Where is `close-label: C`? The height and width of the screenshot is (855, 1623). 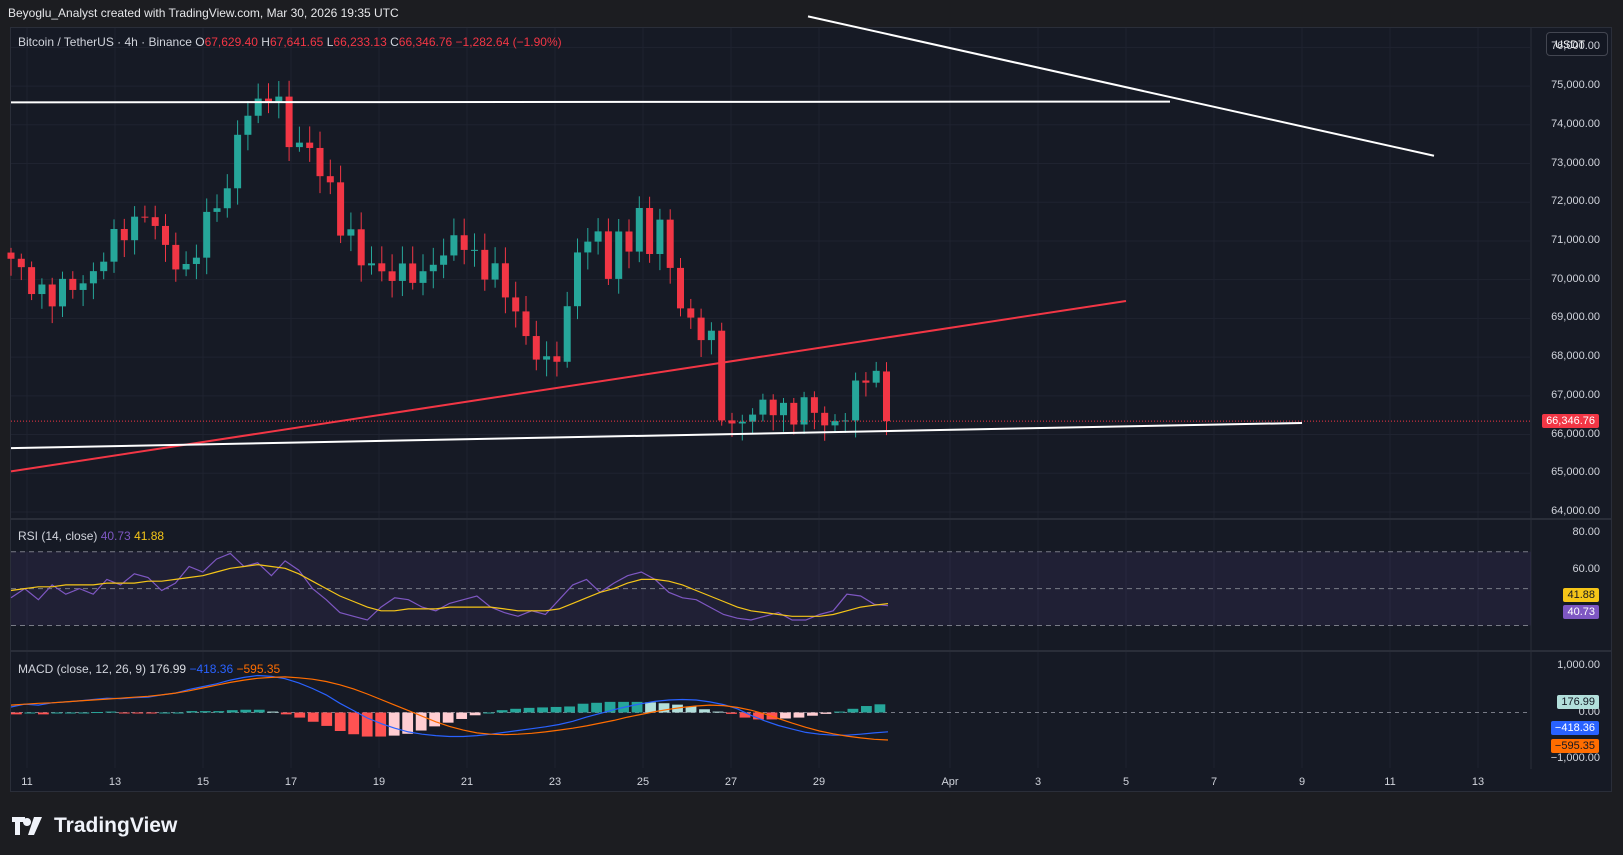 close-label: C is located at coordinates (394, 42).